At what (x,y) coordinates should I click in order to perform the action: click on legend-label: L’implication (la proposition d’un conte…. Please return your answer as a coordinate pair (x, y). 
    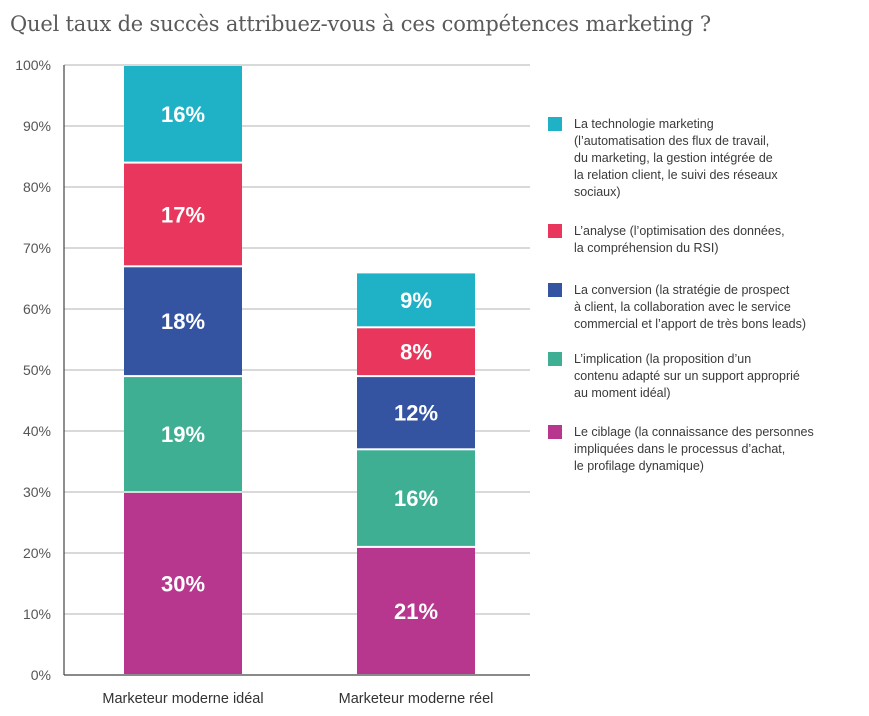
    Looking at the image, I should click on (687, 376).